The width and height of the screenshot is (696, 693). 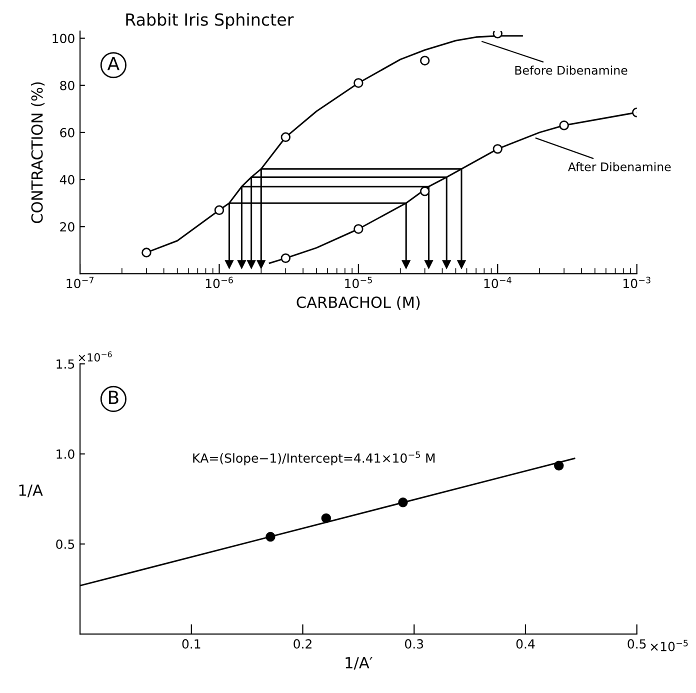 I want to click on x-tick-label: 0.4, so click(x=525, y=644).